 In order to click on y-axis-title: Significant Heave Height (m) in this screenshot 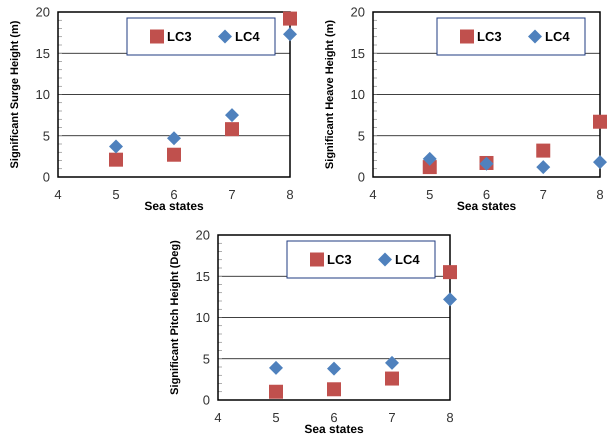, I will do `click(330, 95)`.